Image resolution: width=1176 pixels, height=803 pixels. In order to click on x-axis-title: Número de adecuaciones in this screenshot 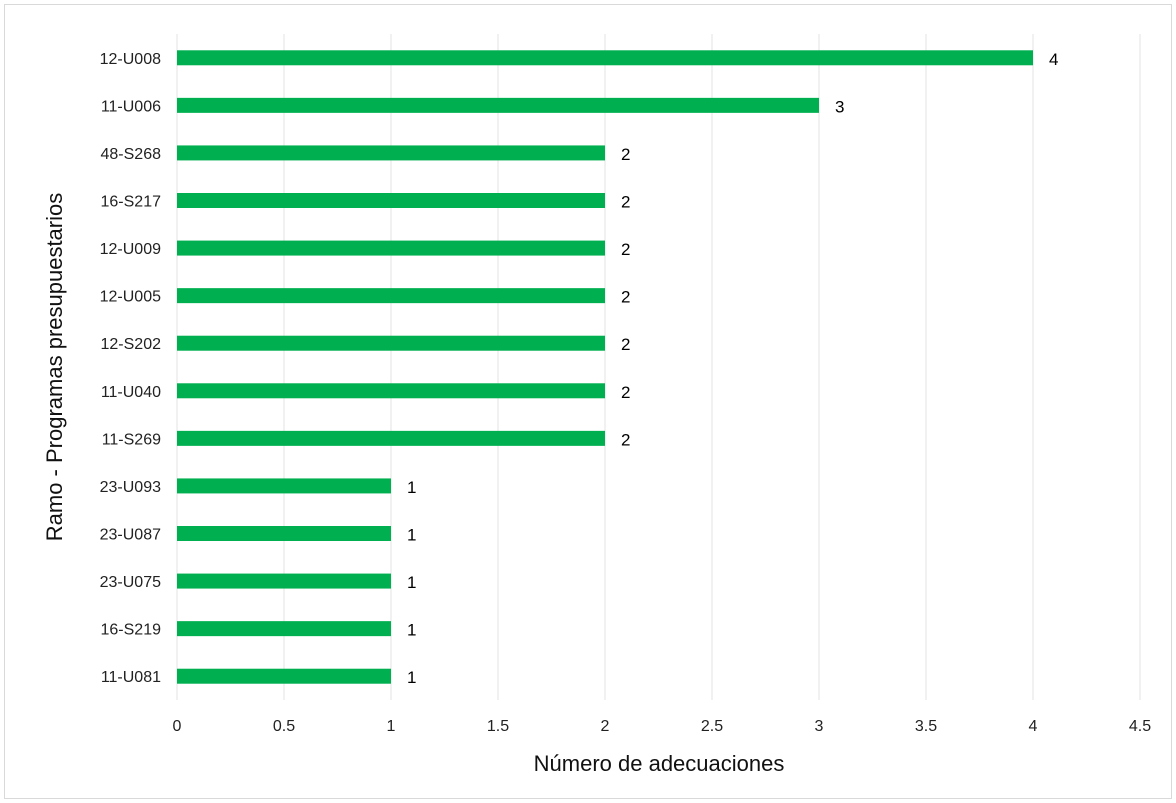, I will do `click(659, 763)`.